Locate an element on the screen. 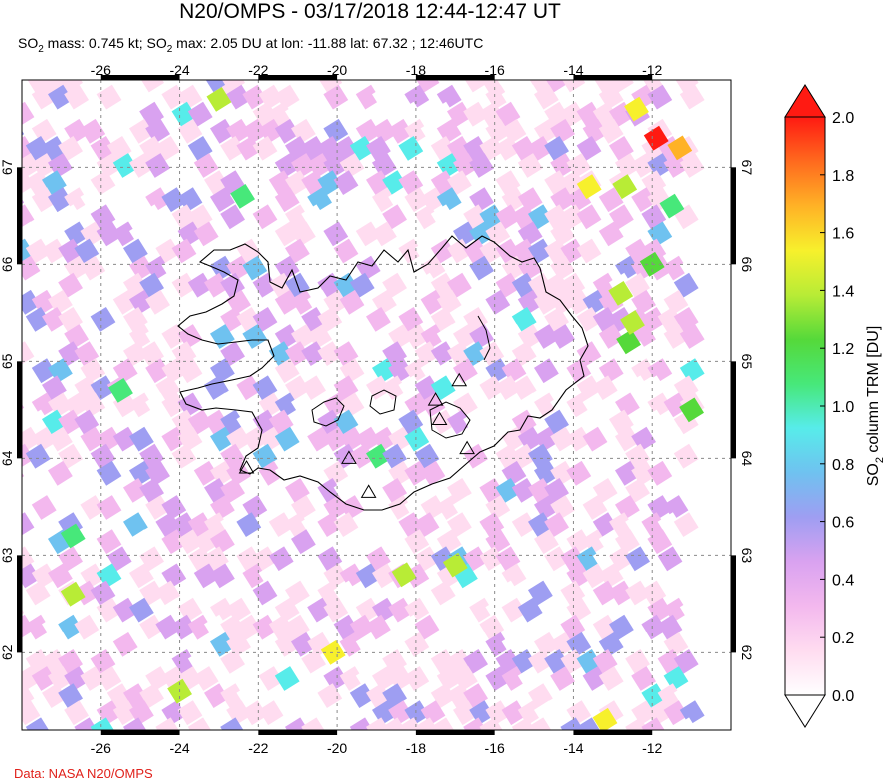 This screenshot has height=783, width=883. colorbar-label: SO2 column TRM [DU] is located at coordinates (874, 406).